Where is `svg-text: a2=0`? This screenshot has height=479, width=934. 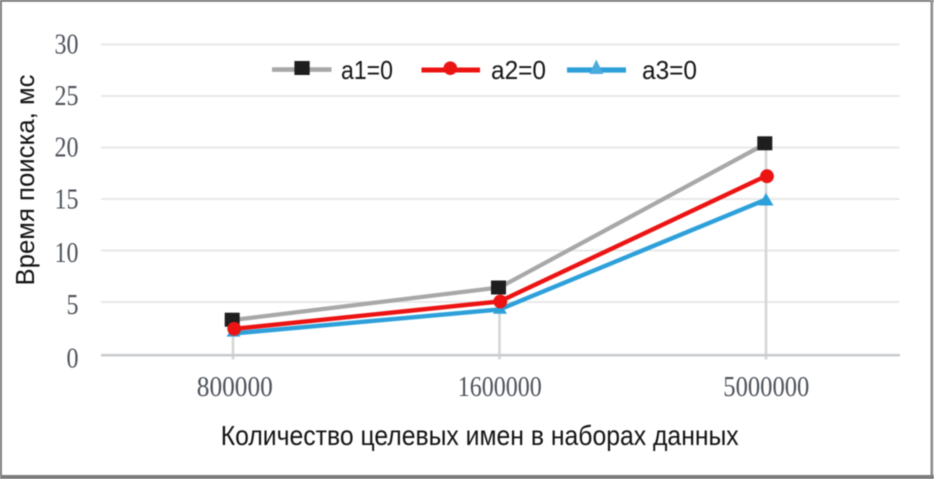
svg-text: a2=0 is located at coordinates (518, 70).